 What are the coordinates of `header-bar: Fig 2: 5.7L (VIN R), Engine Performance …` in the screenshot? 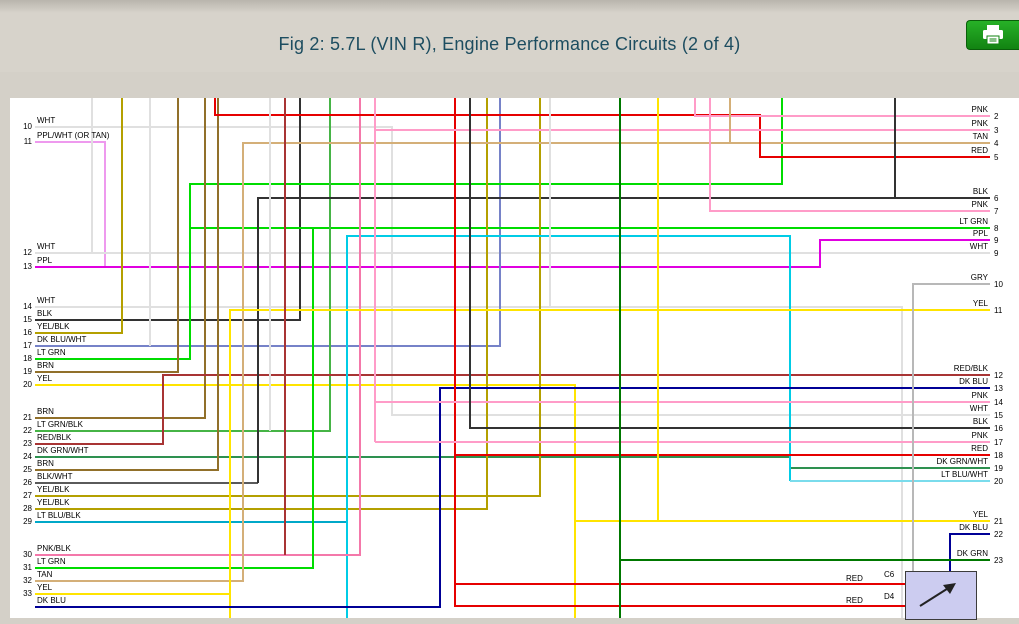 It's located at (509, 36).